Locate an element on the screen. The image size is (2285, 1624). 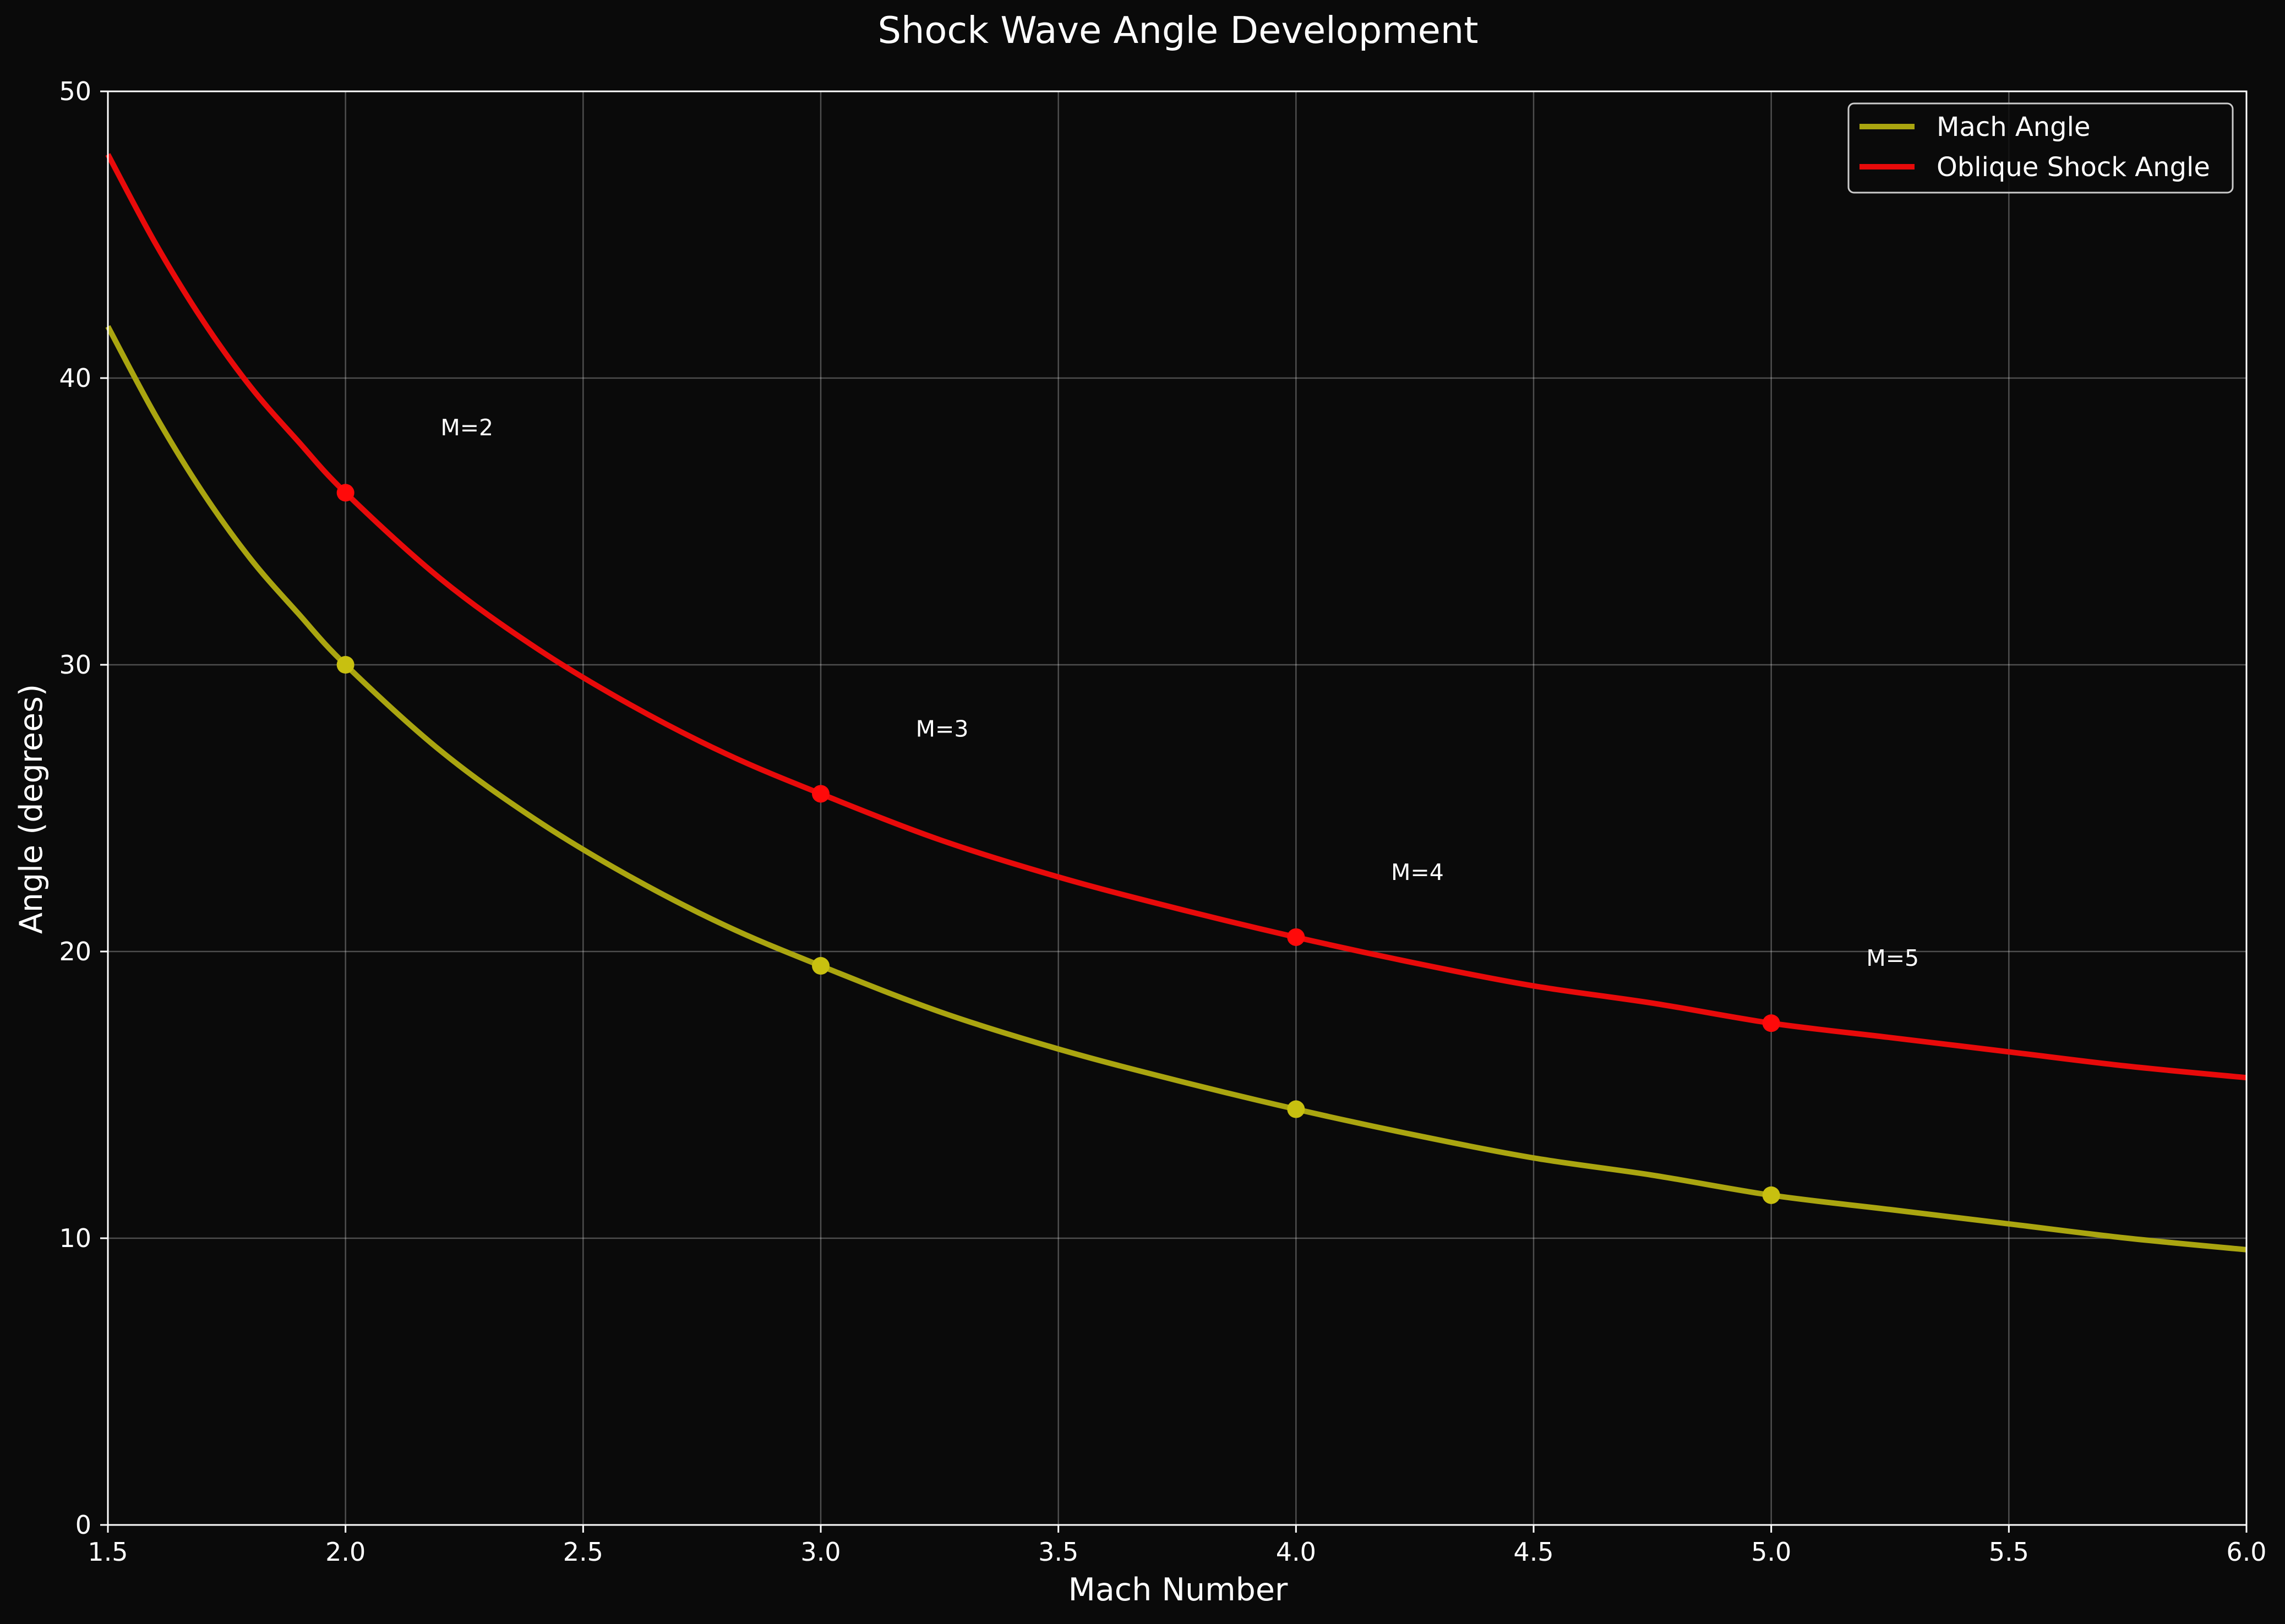
y-tick-label: 50 is located at coordinates (75, 91).